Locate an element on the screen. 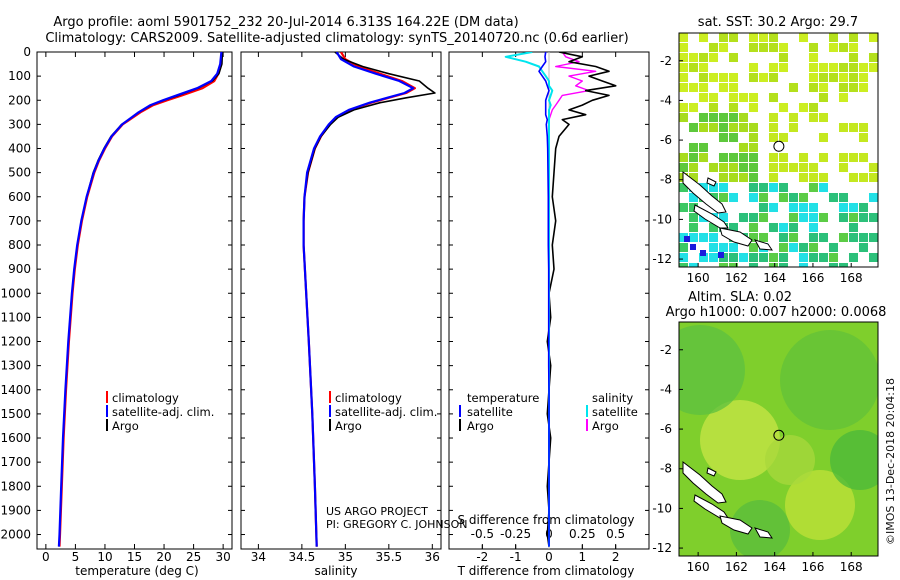 The image size is (900, 580). x-tick-label: 15 is located at coordinates (134, 557).